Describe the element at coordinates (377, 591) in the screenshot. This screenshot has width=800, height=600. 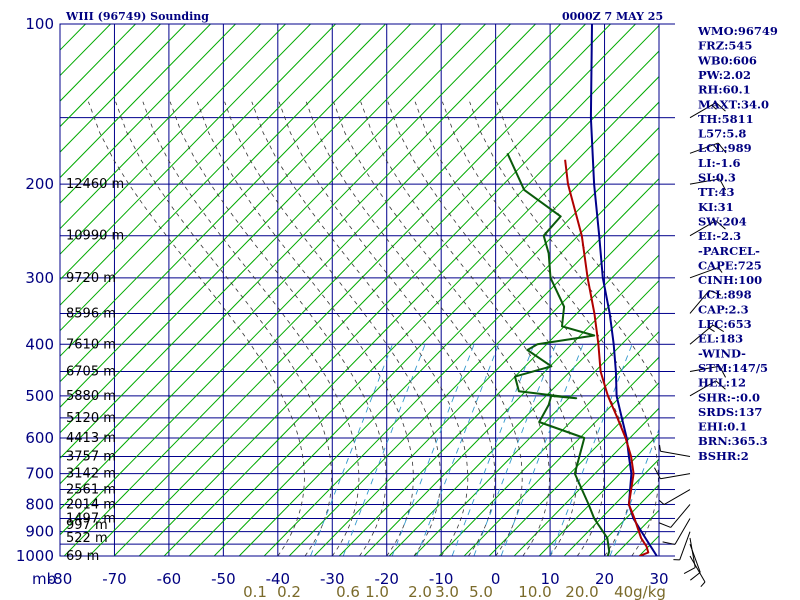
I see `mixing-ratio-label: 1.0` at that location.